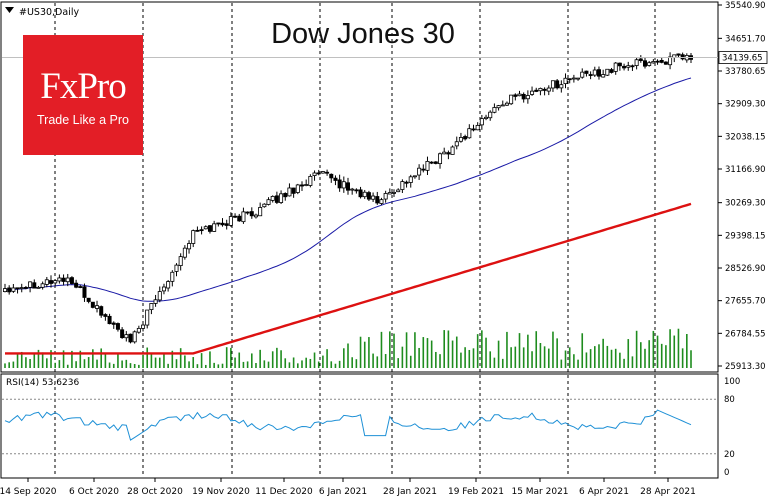  Describe the element at coordinates (28, 492) in the screenshot. I see `time-axis-label: 14 Sep 2020` at that location.